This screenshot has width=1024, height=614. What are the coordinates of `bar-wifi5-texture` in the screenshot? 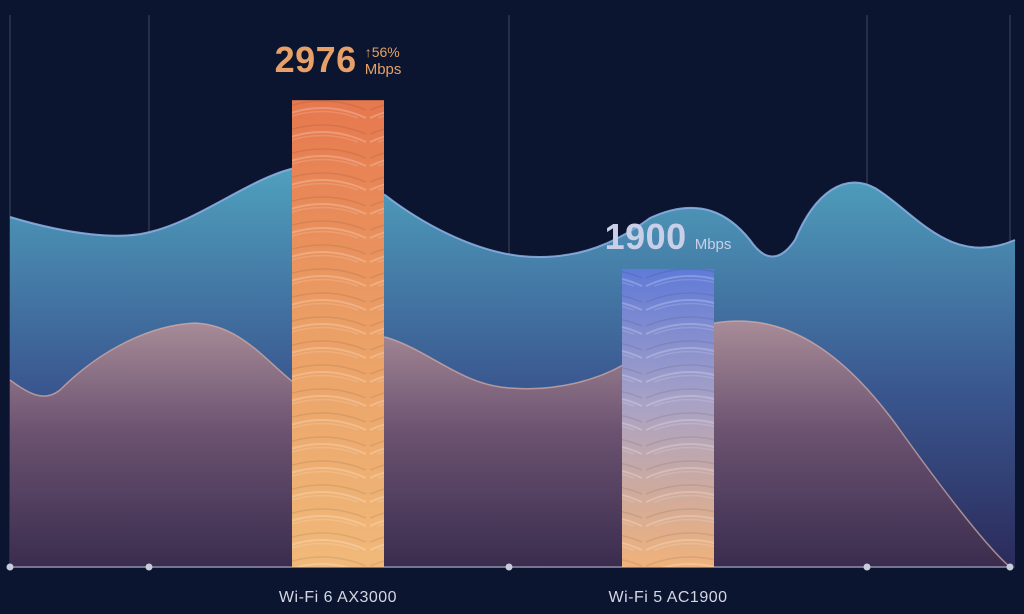 It's located at (668, 417).